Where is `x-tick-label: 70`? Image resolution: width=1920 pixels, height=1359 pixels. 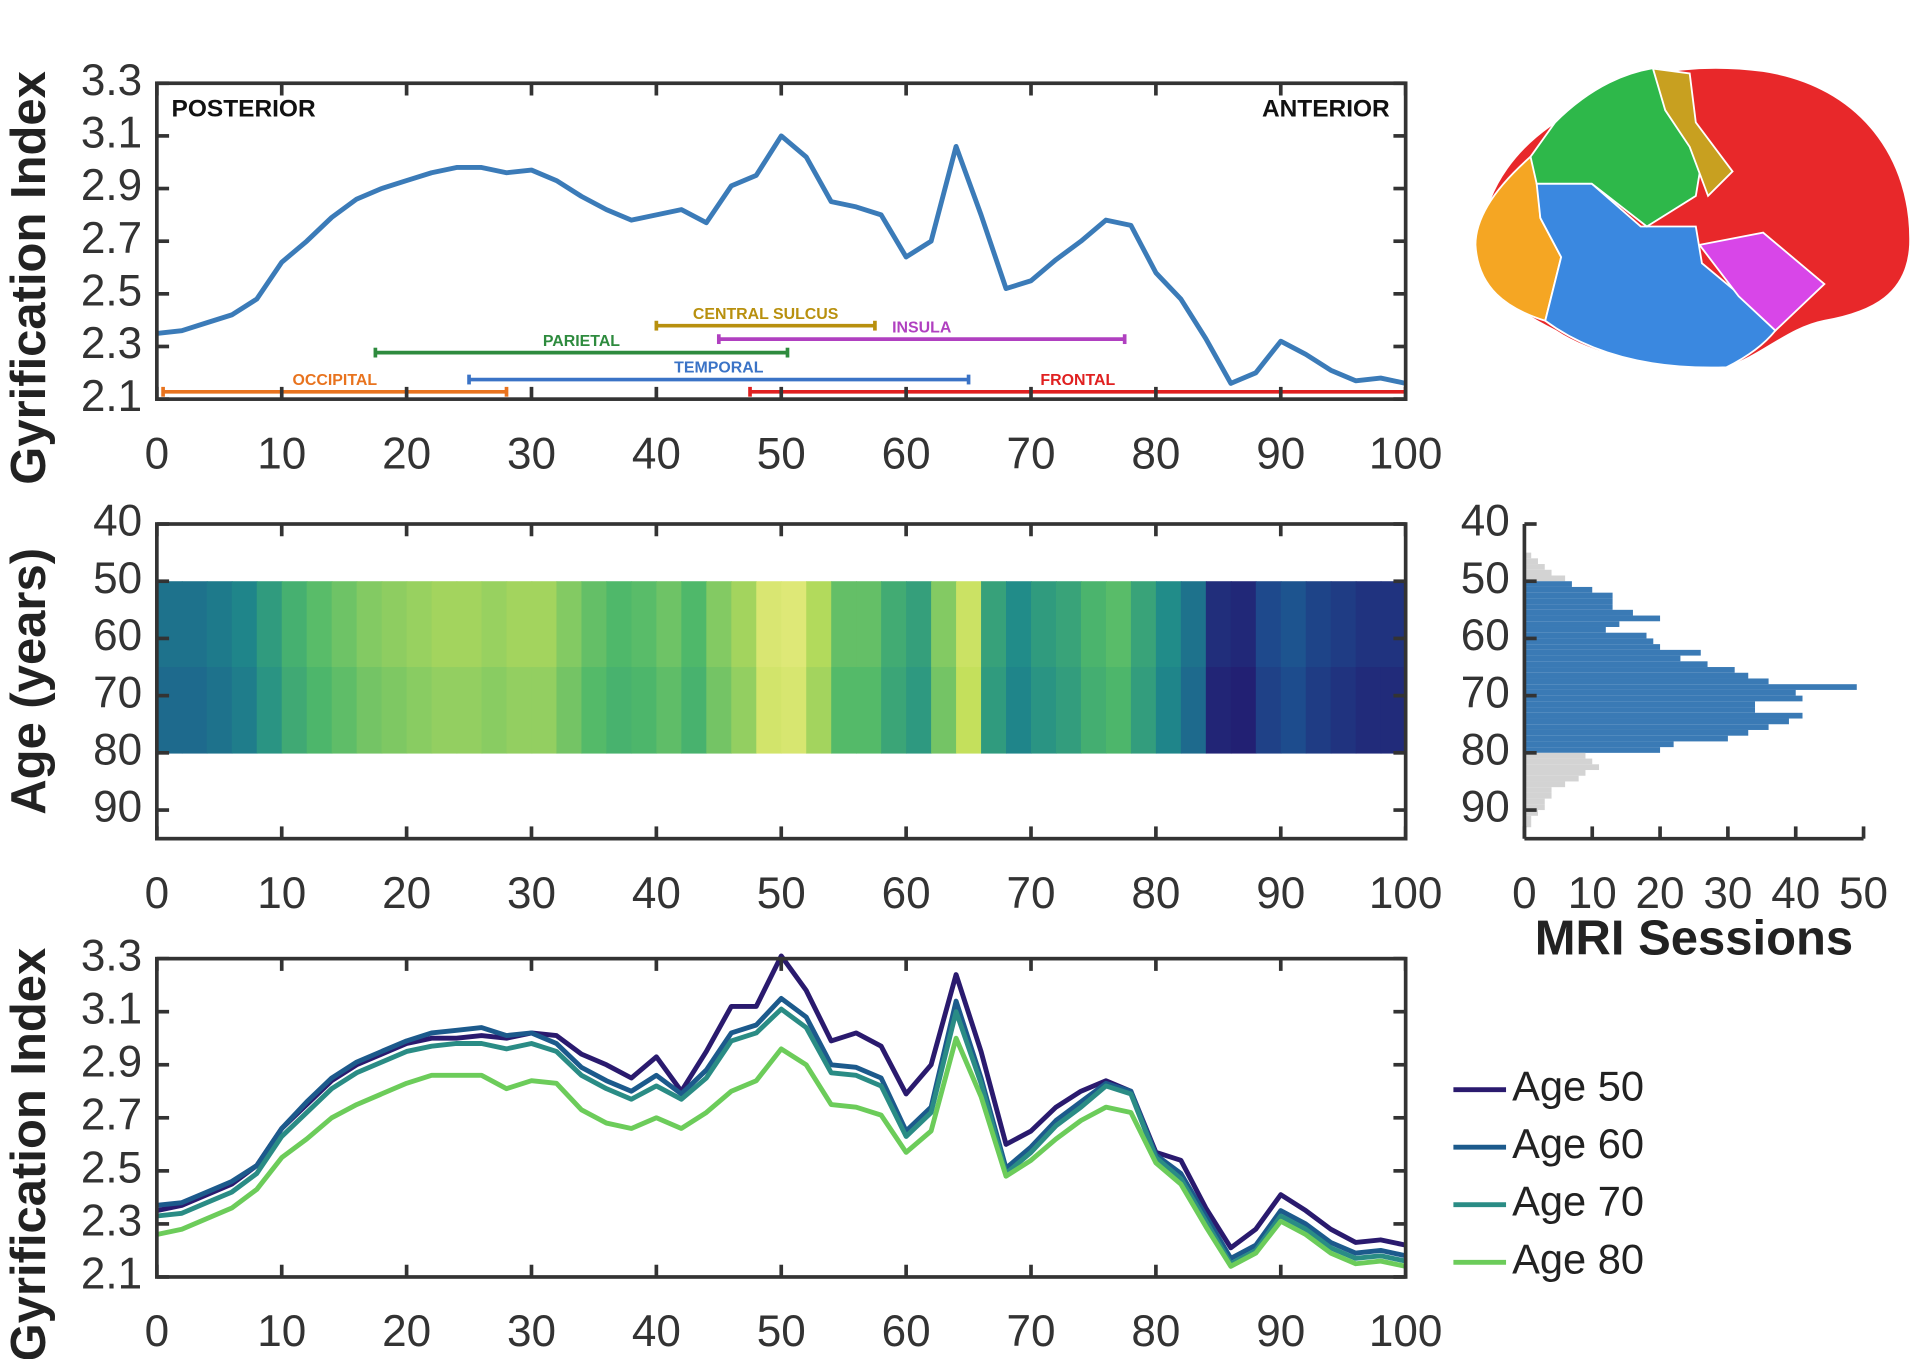 x-tick-label: 70 is located at coordinates (1031, 1331).